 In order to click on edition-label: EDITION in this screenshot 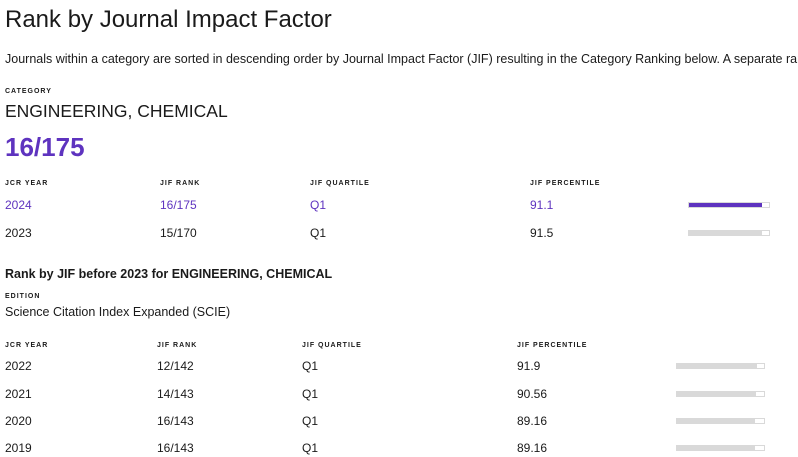, I will do `click(23, 296)`.